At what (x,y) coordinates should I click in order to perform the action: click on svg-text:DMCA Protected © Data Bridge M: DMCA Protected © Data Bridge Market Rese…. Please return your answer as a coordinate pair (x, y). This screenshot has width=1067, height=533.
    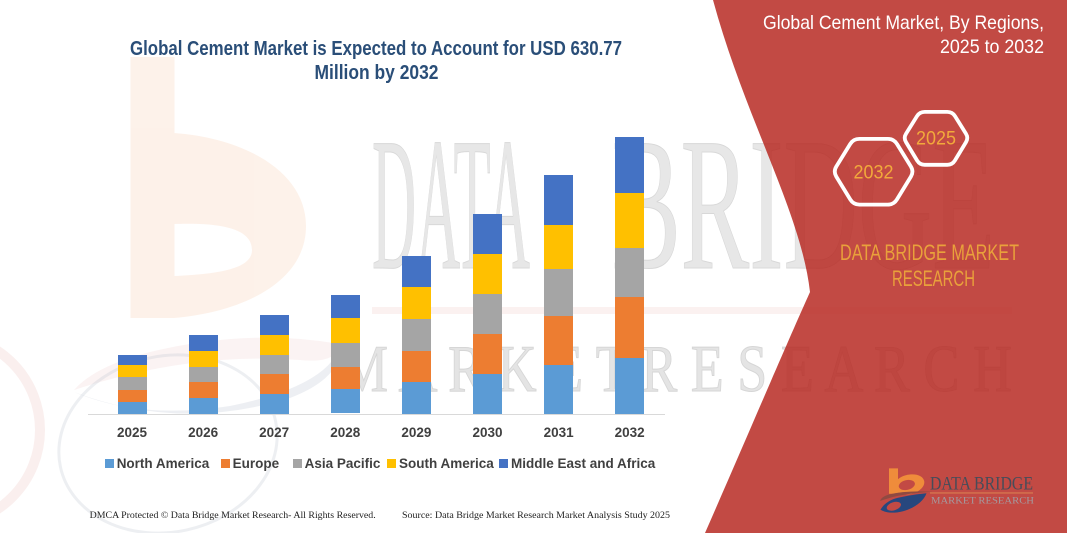
    Looking at the image, I should click on (233, 515).